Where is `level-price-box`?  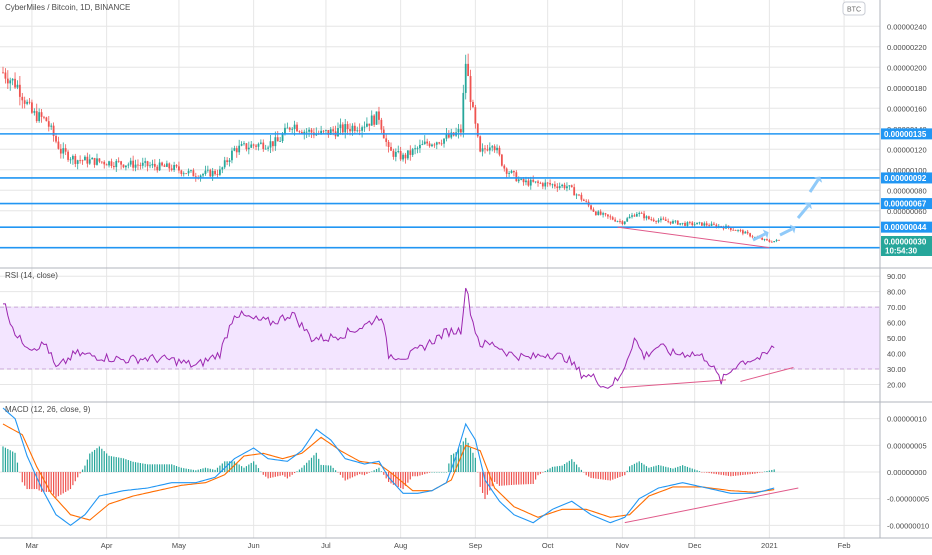 level-price-box is located at coordinates (906, 178).